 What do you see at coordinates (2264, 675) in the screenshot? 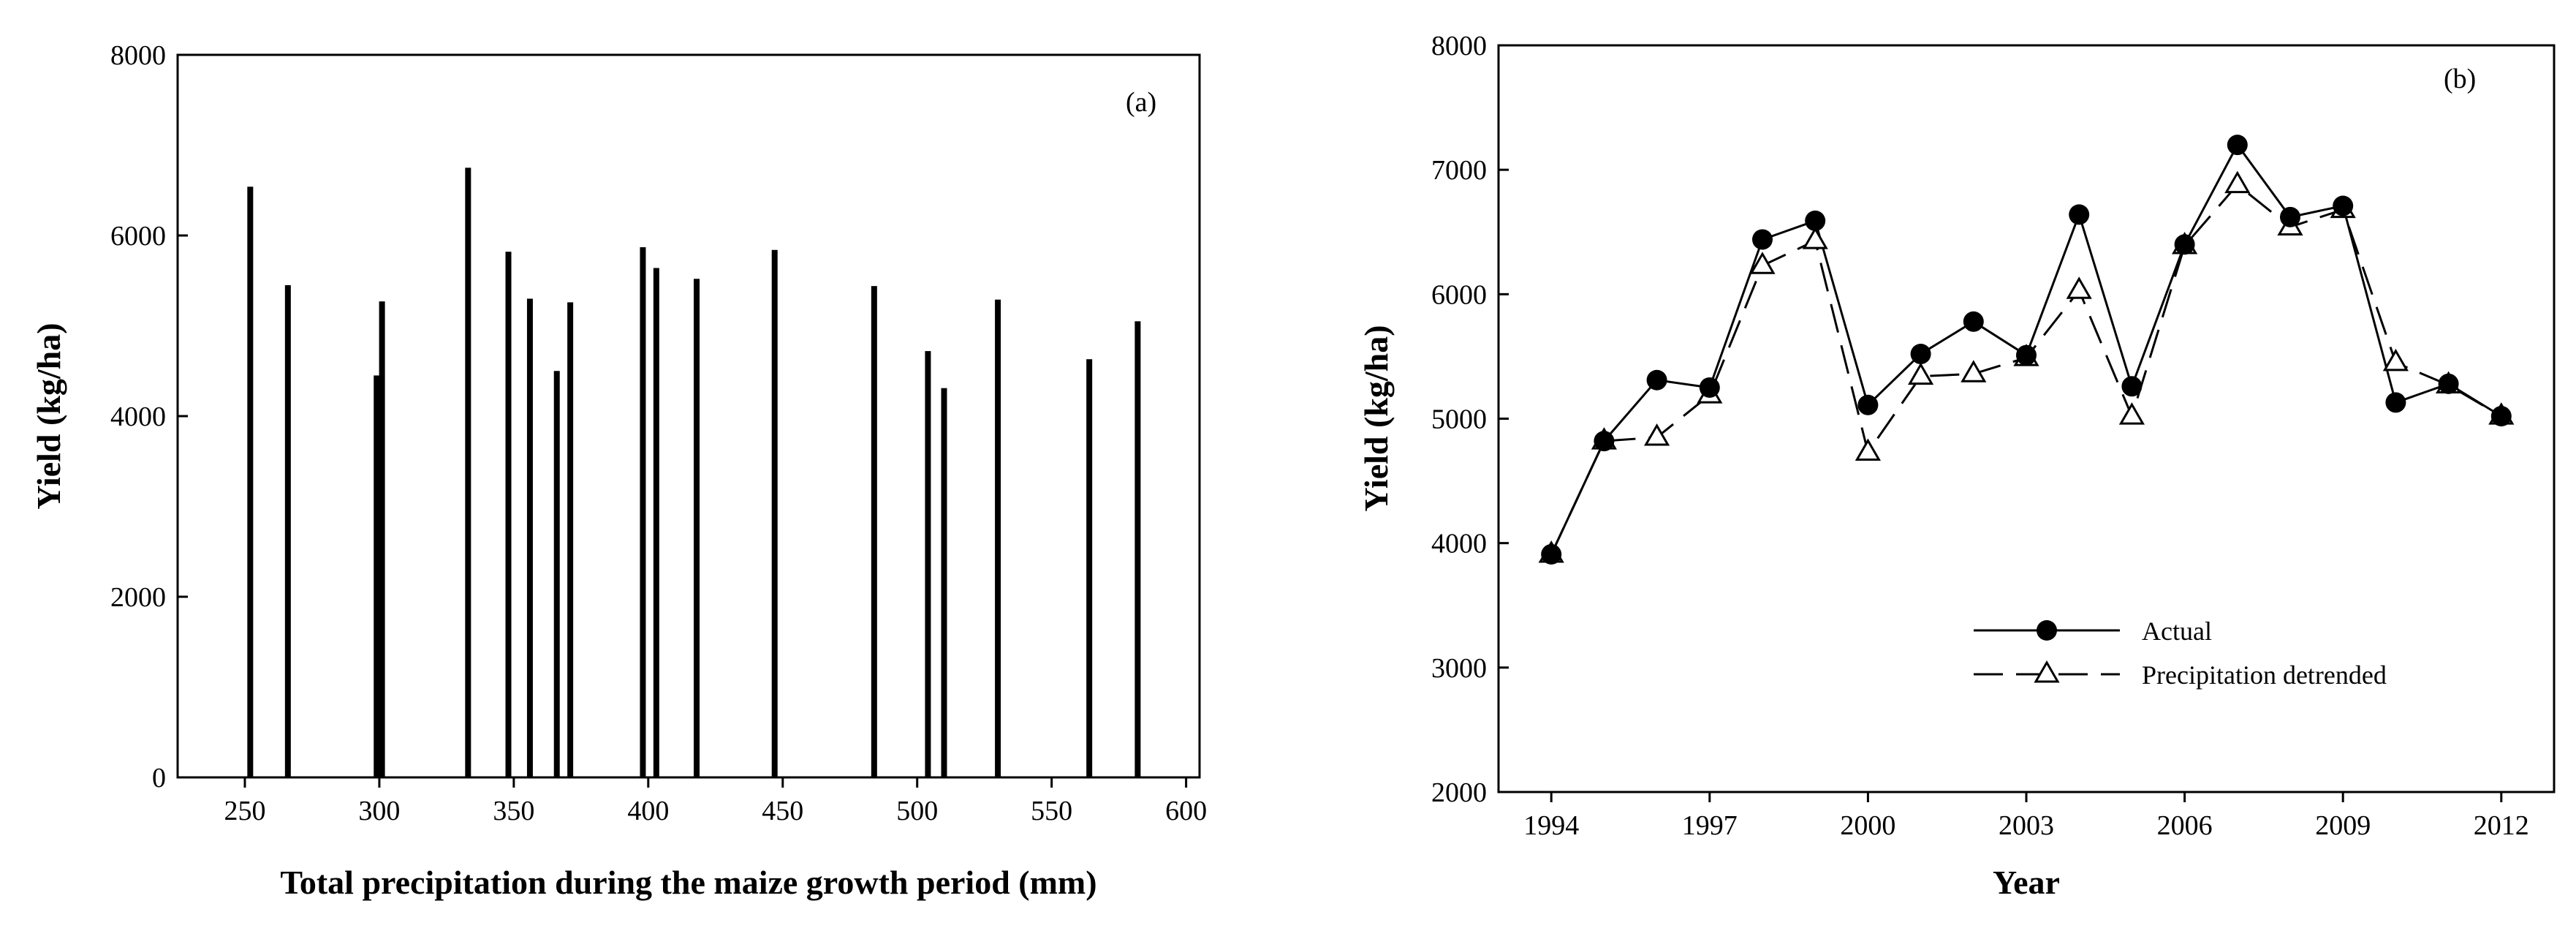
I see `legend-detrended-label: Precipitation detrended` at bounding box center [2264, 675].